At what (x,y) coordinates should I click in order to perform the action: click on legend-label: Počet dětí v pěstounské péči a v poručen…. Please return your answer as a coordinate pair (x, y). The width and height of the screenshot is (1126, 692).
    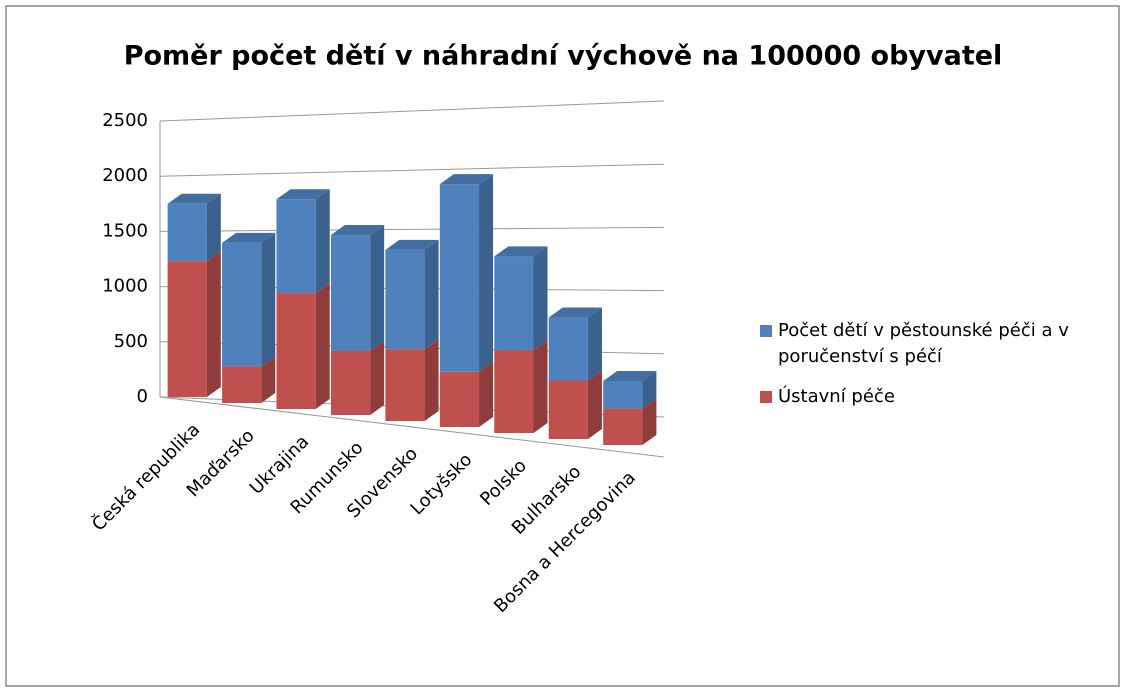
    Looking at the image, I should click on (923, 343).